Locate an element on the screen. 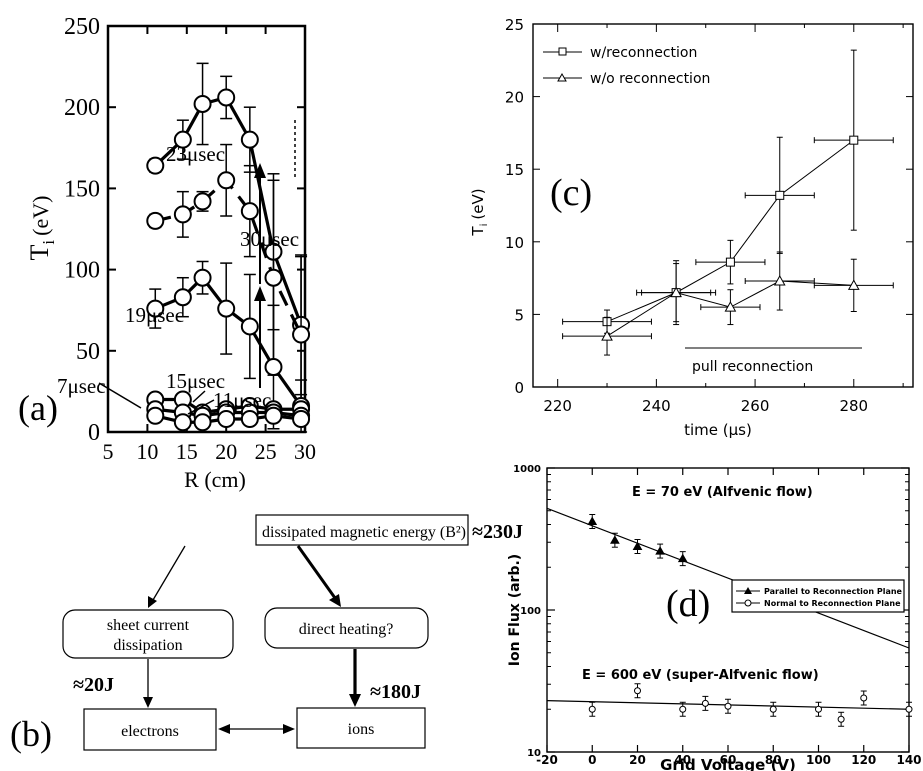 This screenshot has height=771, width=923. arrow-top-to-heating-head is located at coordinates (335, 600).